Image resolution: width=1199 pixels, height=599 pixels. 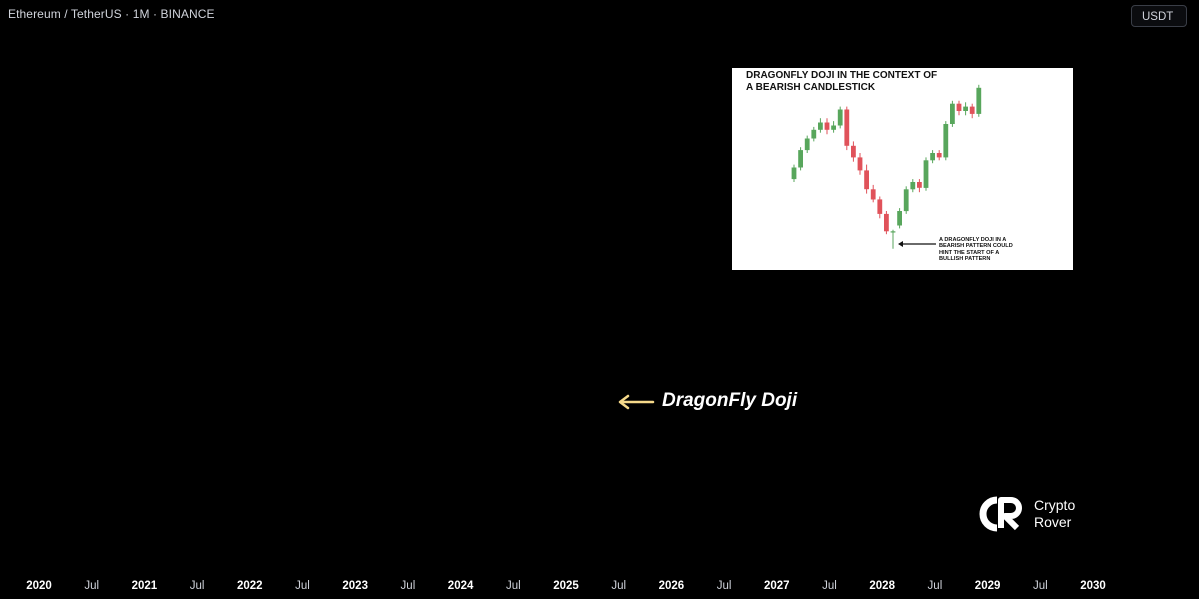 I want to click on x-tick-label: 2029, so click(x=988, y=586).